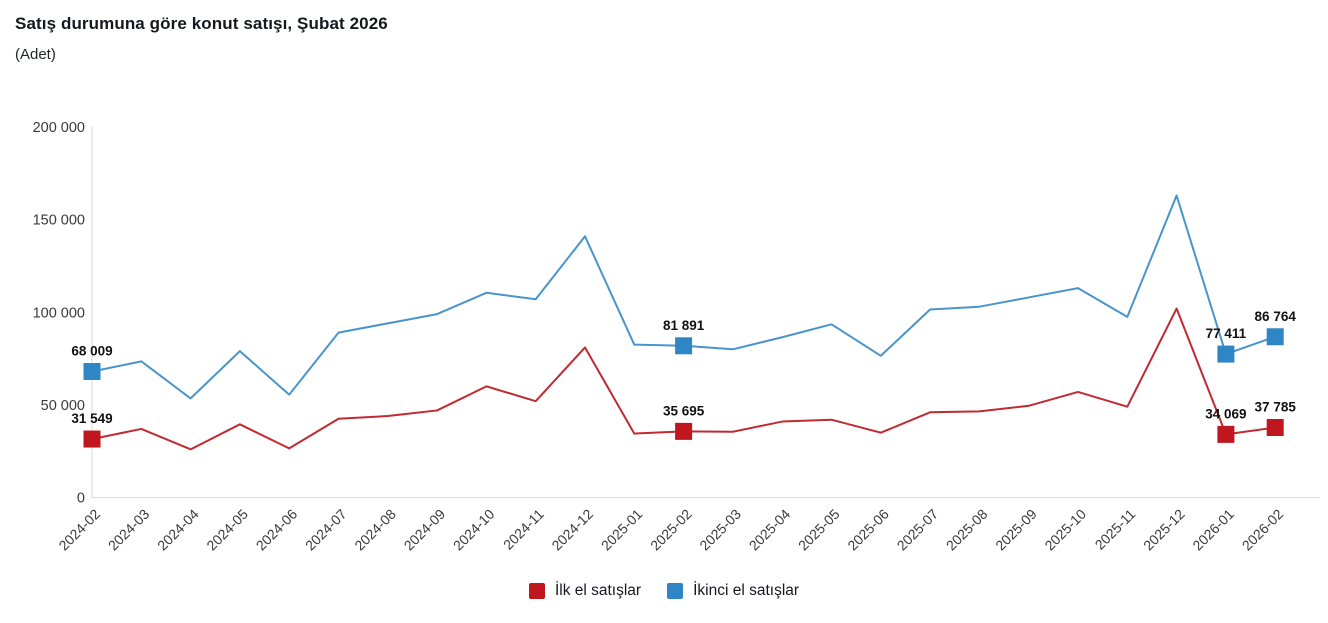  Describe the element at coordinates (1226, 333) in the screenshot. I see `data-point-label: 77 411` at that location.